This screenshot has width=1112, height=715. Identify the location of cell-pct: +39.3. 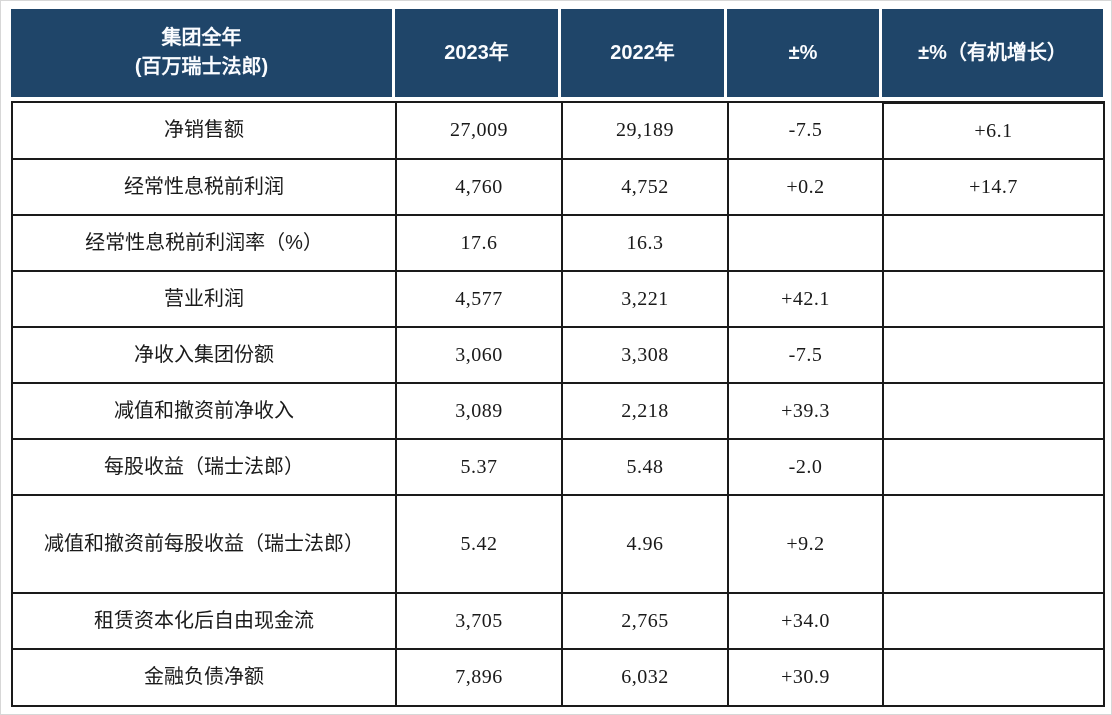
(804, 410).